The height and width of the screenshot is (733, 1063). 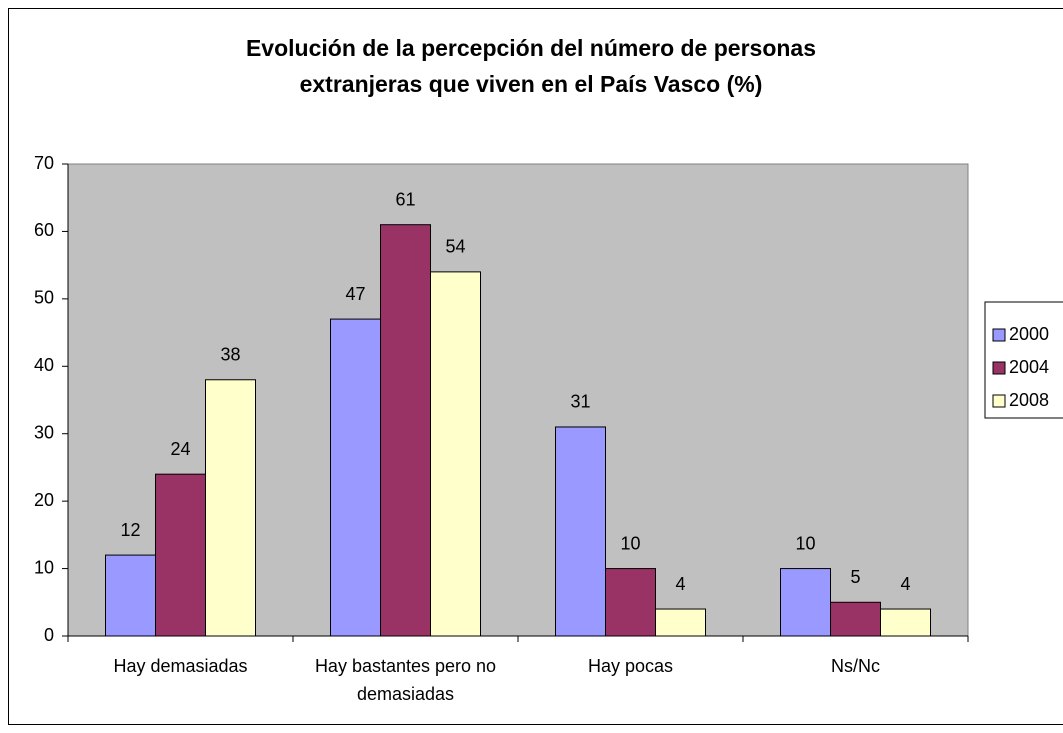 I want to click on x-tick-label: Hay demasiadas, so click(x=180, y=666).